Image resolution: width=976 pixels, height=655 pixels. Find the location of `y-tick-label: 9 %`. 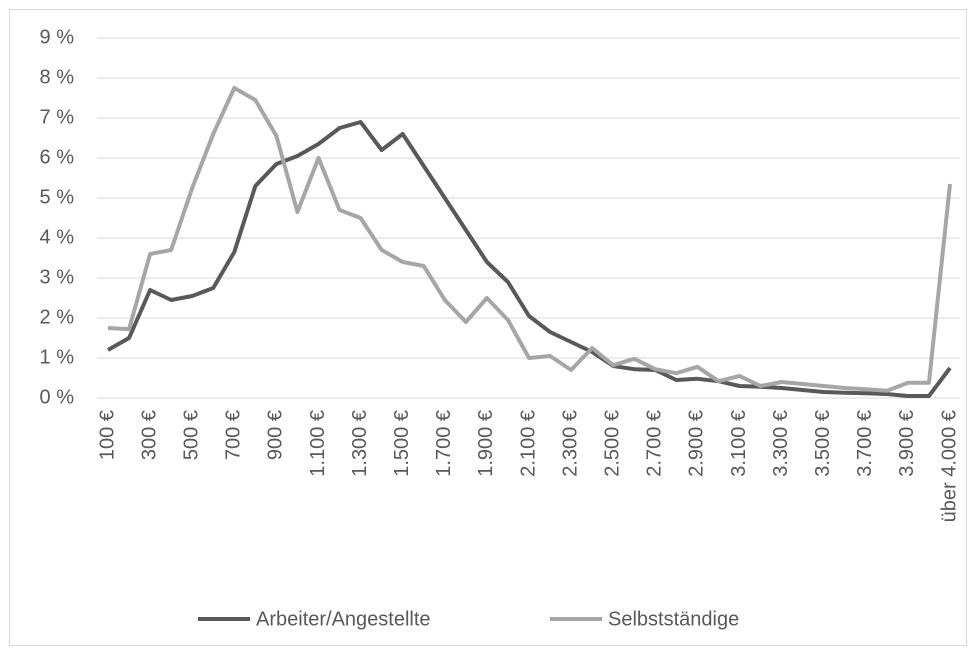

y-tick-label: 9 % is located at coordinates (57, 37).